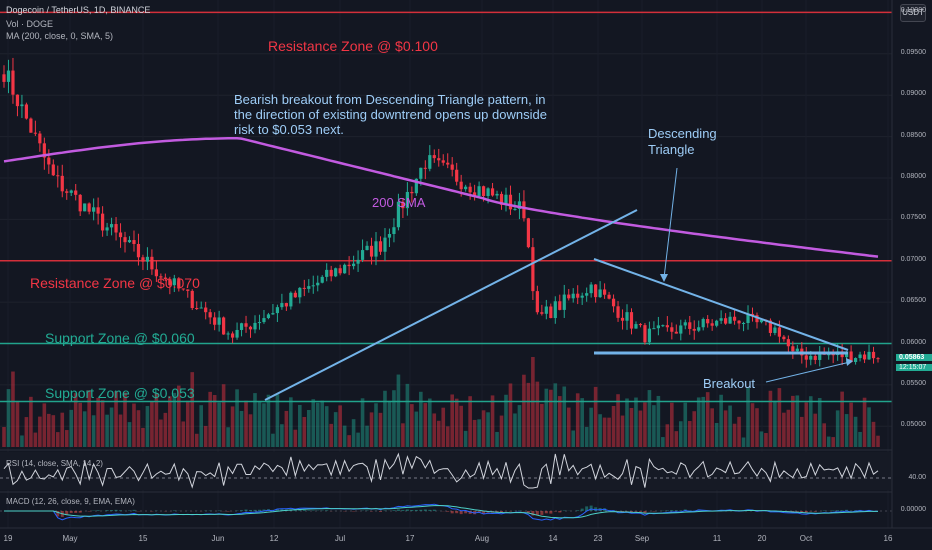 The image size is (932, 550). What do you see at coordinates (914, 367) in the screenshot?
I see `countdown-badge: 12:15:07` at bounding box center [914, 367].